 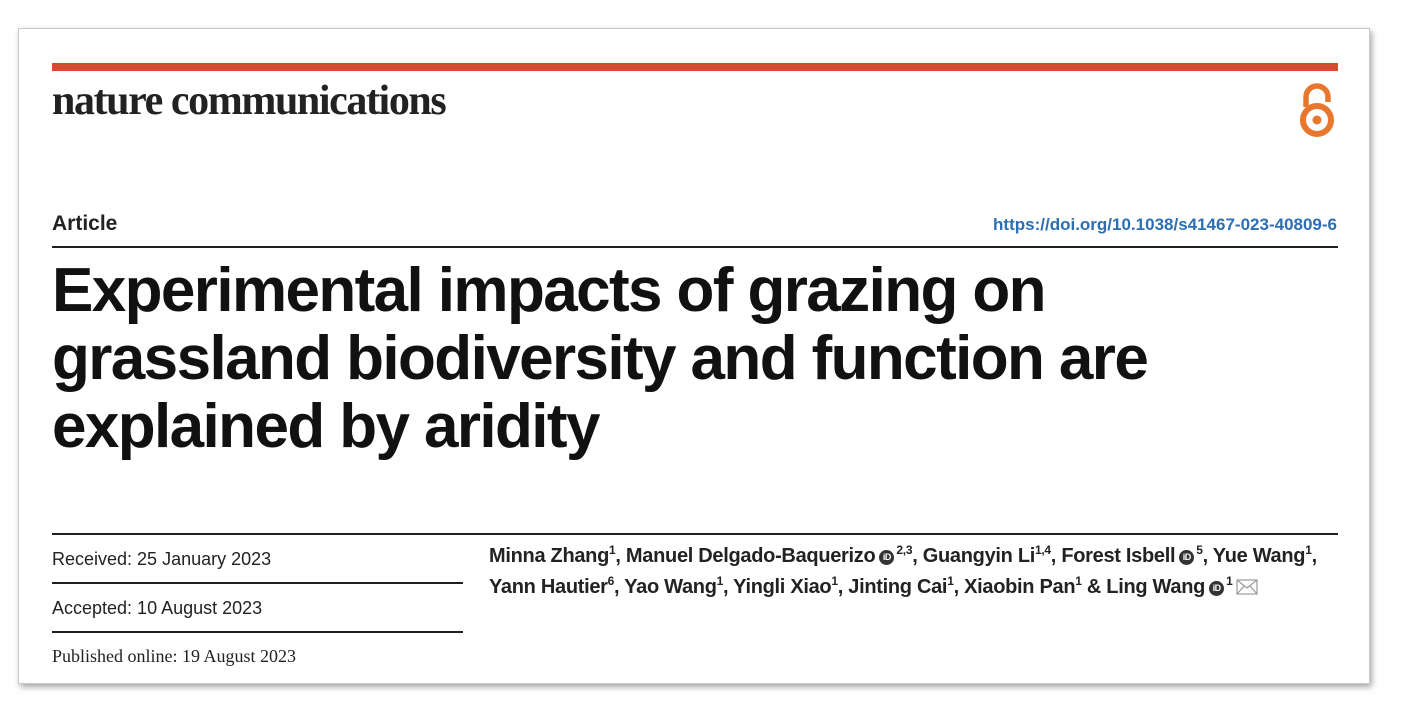 I want to click on title-divider, so click(x=695, y=534).